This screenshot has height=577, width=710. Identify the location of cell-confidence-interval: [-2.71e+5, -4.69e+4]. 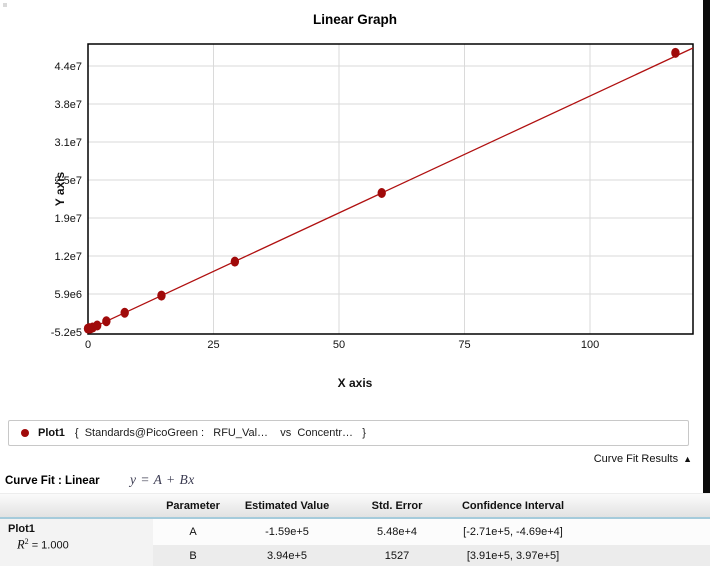
(513, 532).